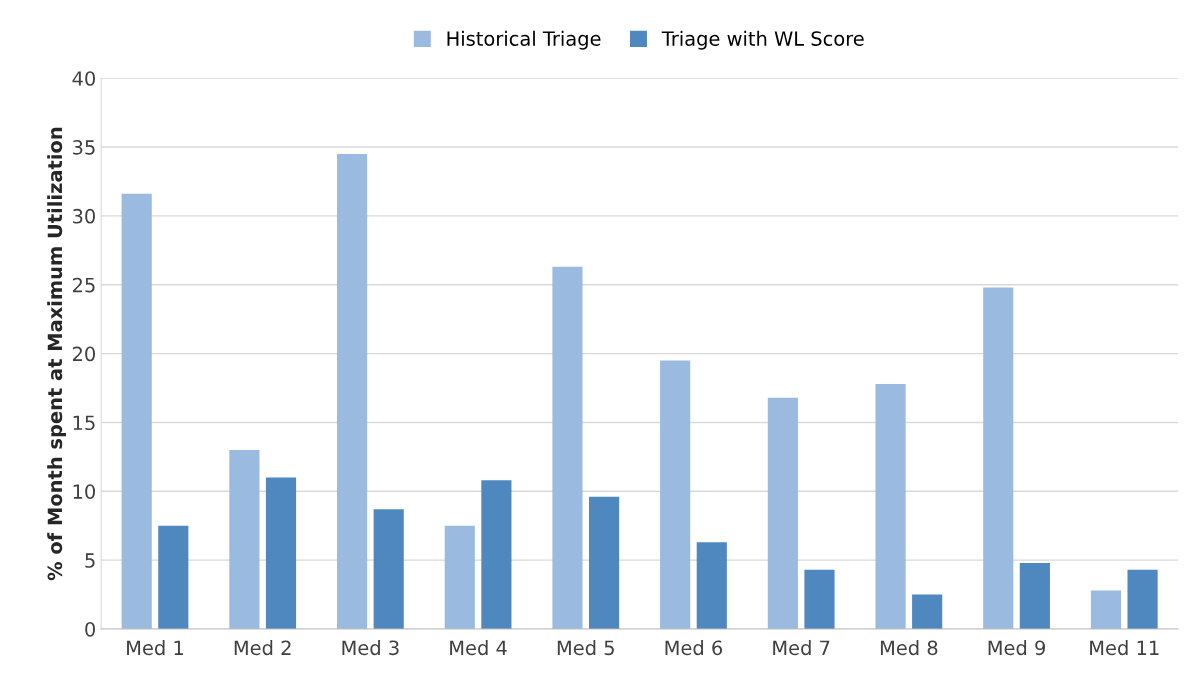  Describe the element at coordinates (762, 40) in the screenshot. I see `legend-label: Triage with WL Score` at that location.